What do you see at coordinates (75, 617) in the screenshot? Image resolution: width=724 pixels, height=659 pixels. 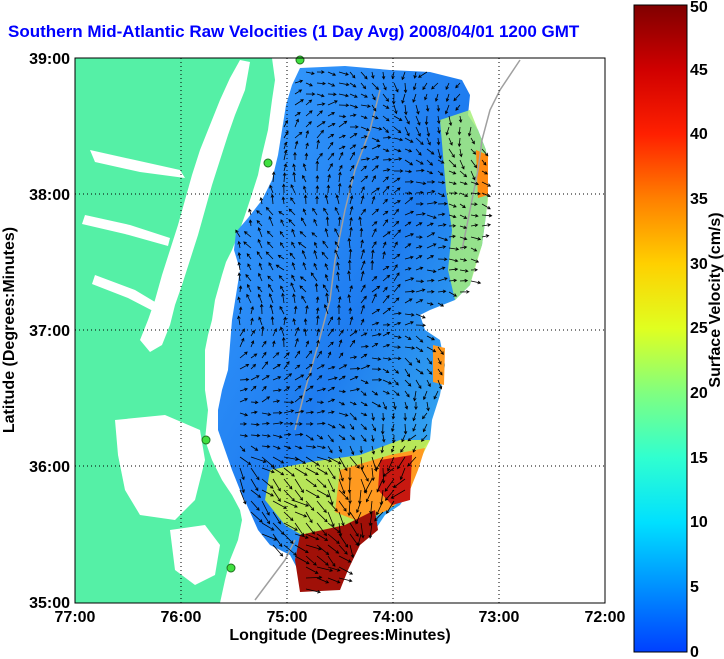 I see `x-tick-label: 77:00` at bounding box center [75, 617].